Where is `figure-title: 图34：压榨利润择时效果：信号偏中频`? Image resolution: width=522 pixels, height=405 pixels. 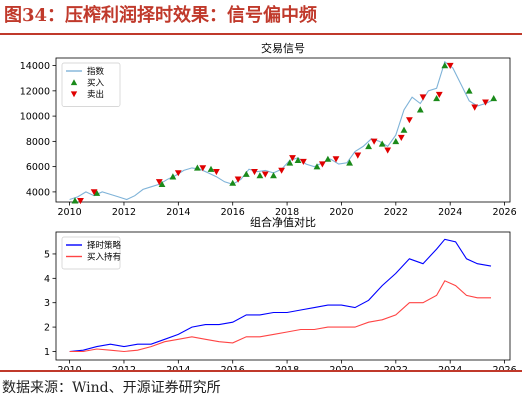
figure-title: 图34：压榨利润择时效果：信号偏中频 is located at coordinates (161, 15).